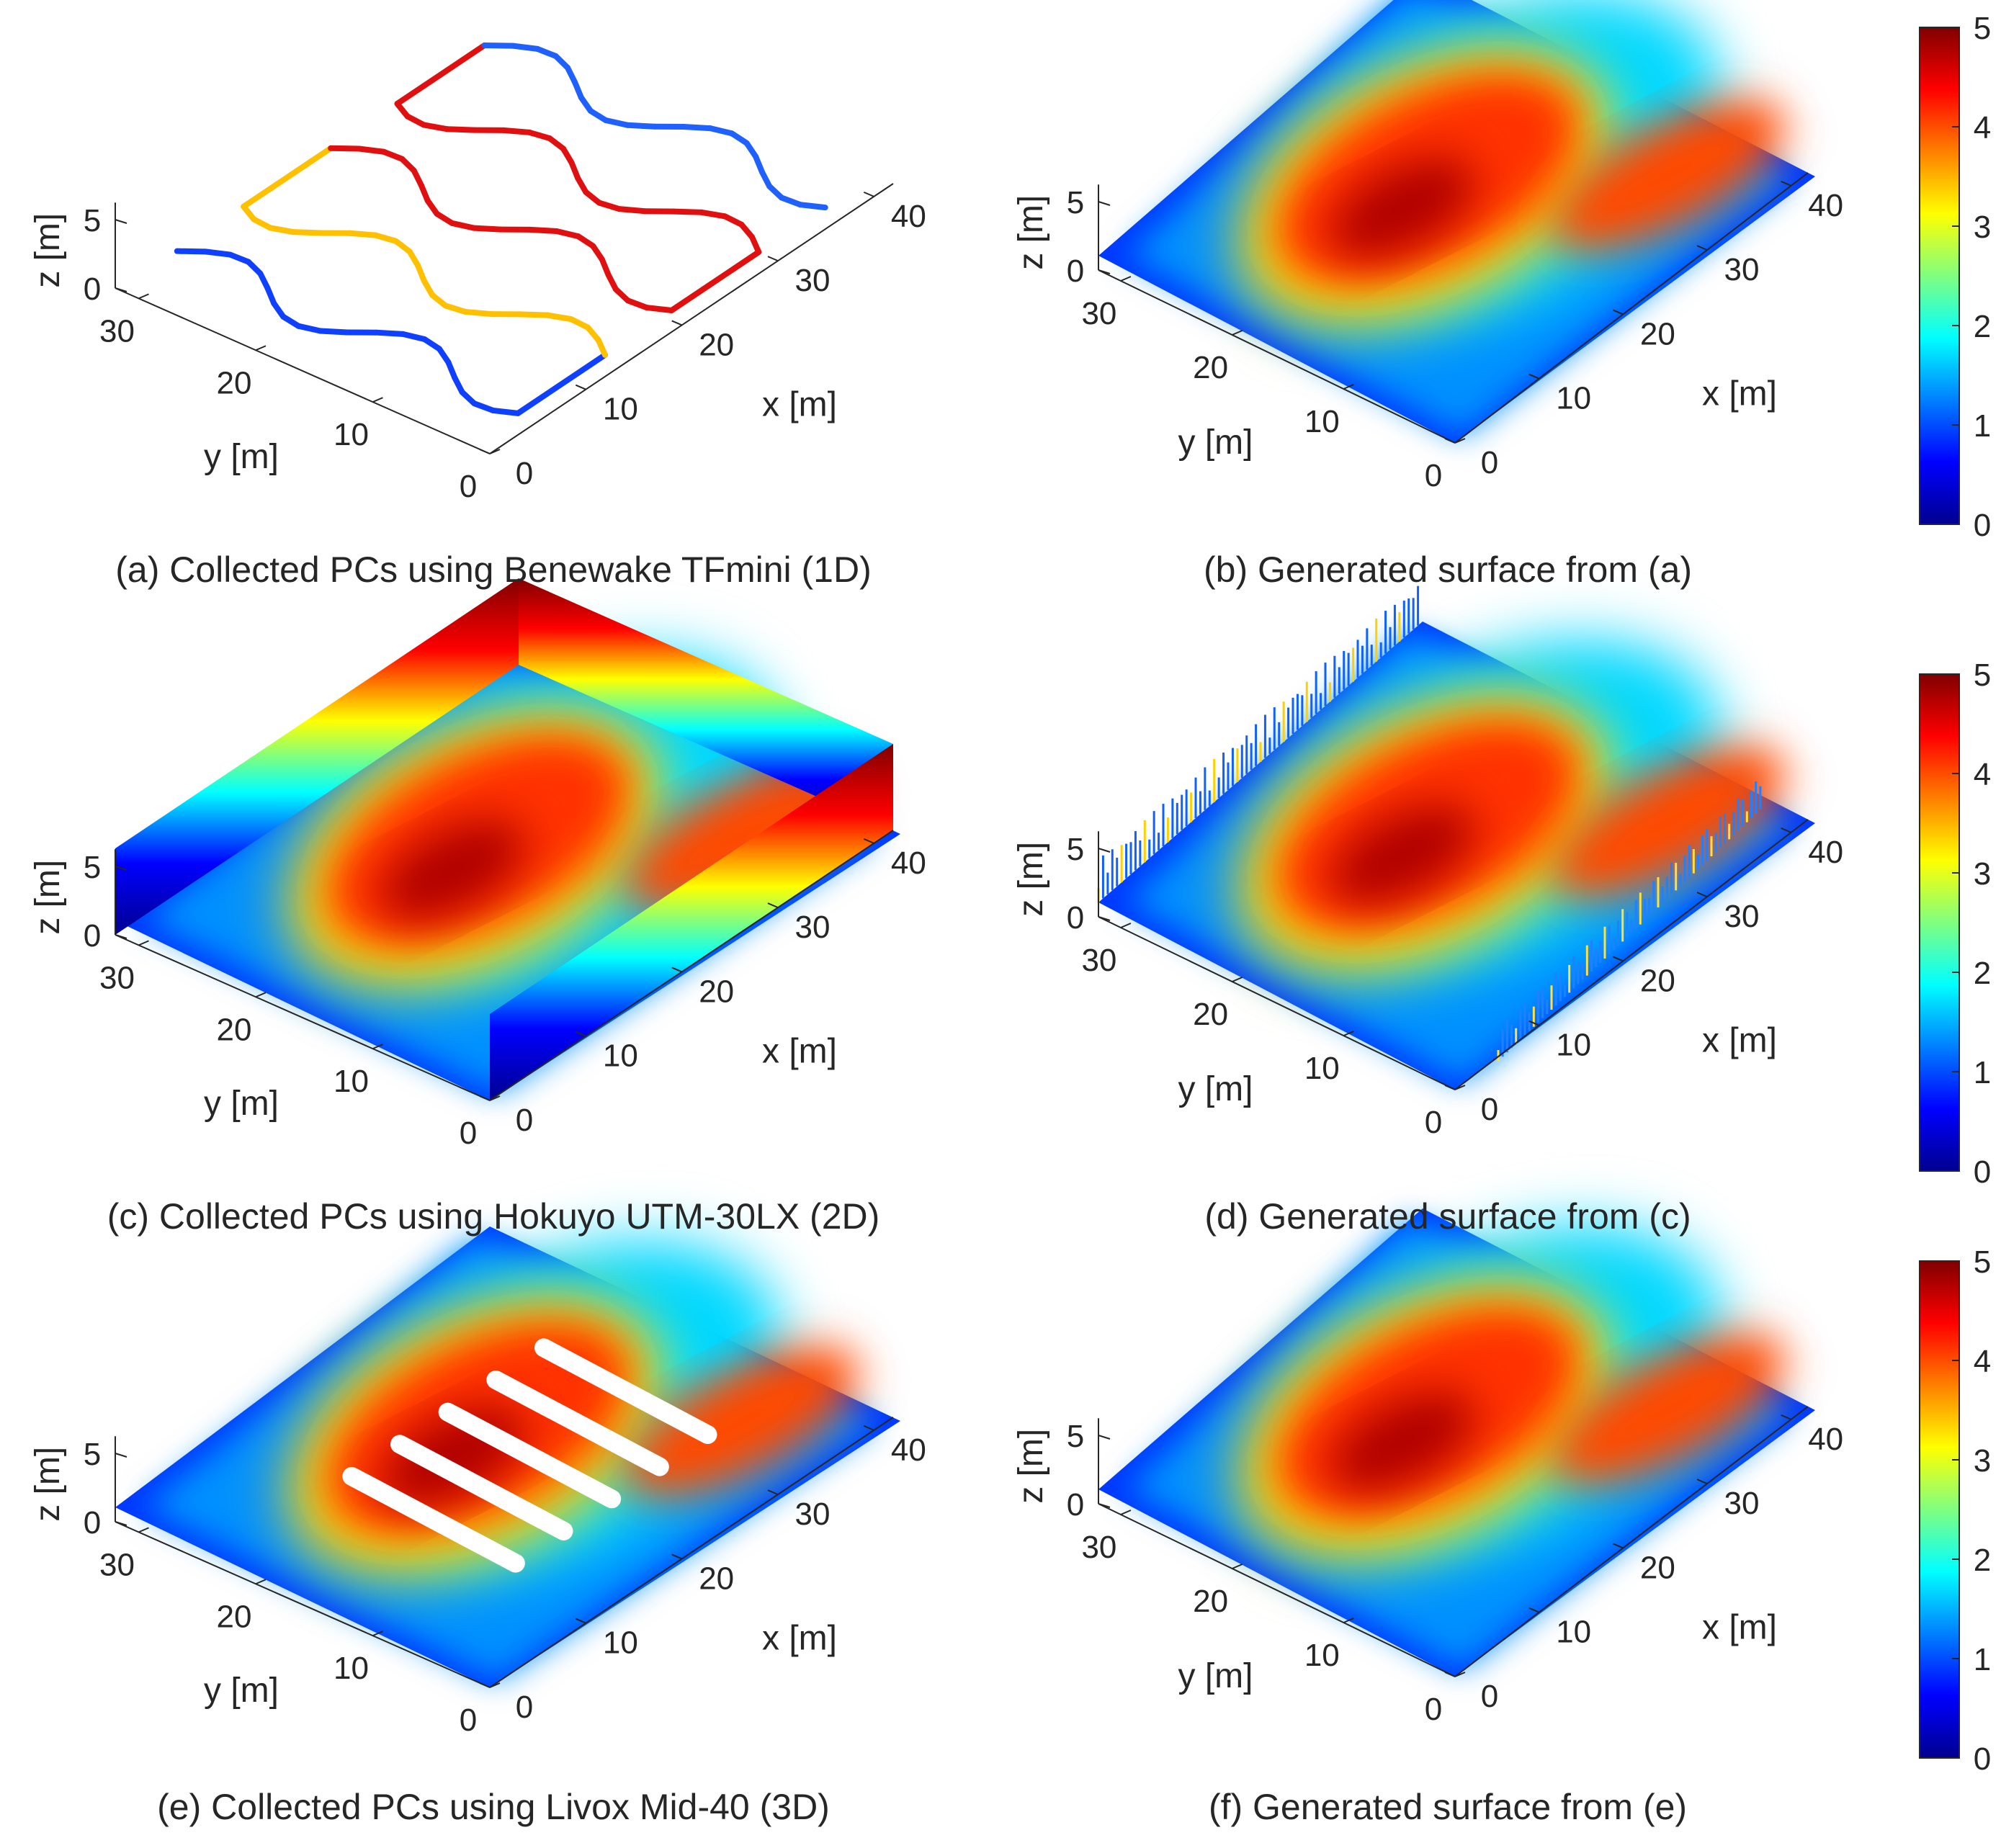 The image size is (2001, 1848). I want to click on colorbar-tick-label: 4, so click(1982, 774).